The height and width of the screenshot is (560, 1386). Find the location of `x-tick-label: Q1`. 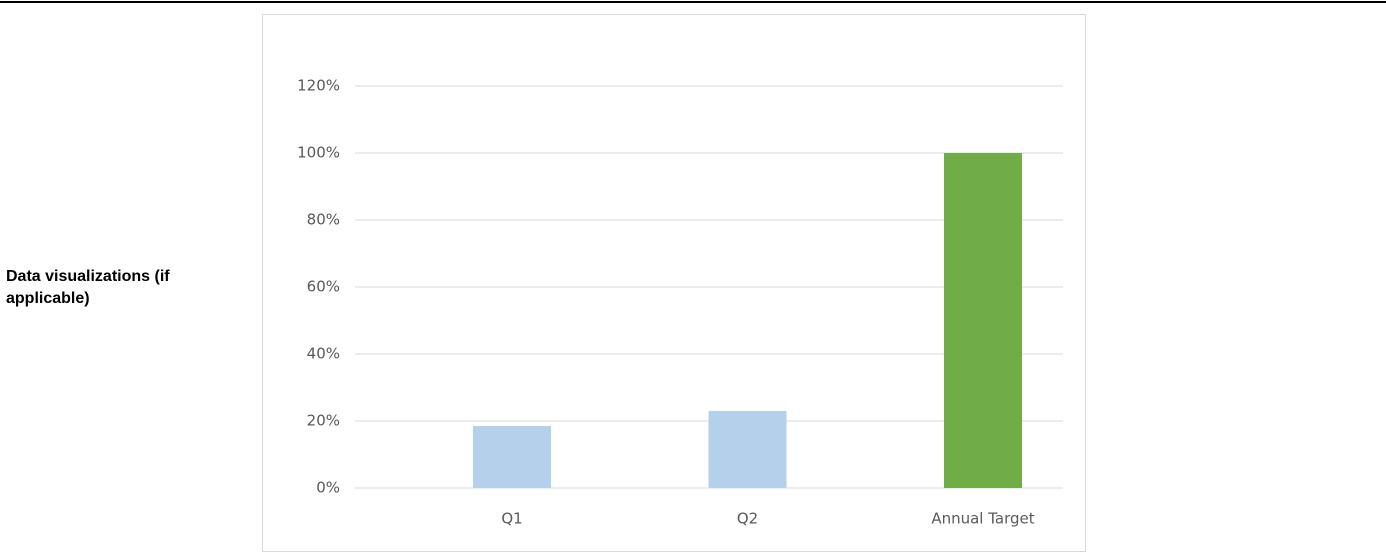

x-tick-label: Q1 is located at coordinates (511, 519).